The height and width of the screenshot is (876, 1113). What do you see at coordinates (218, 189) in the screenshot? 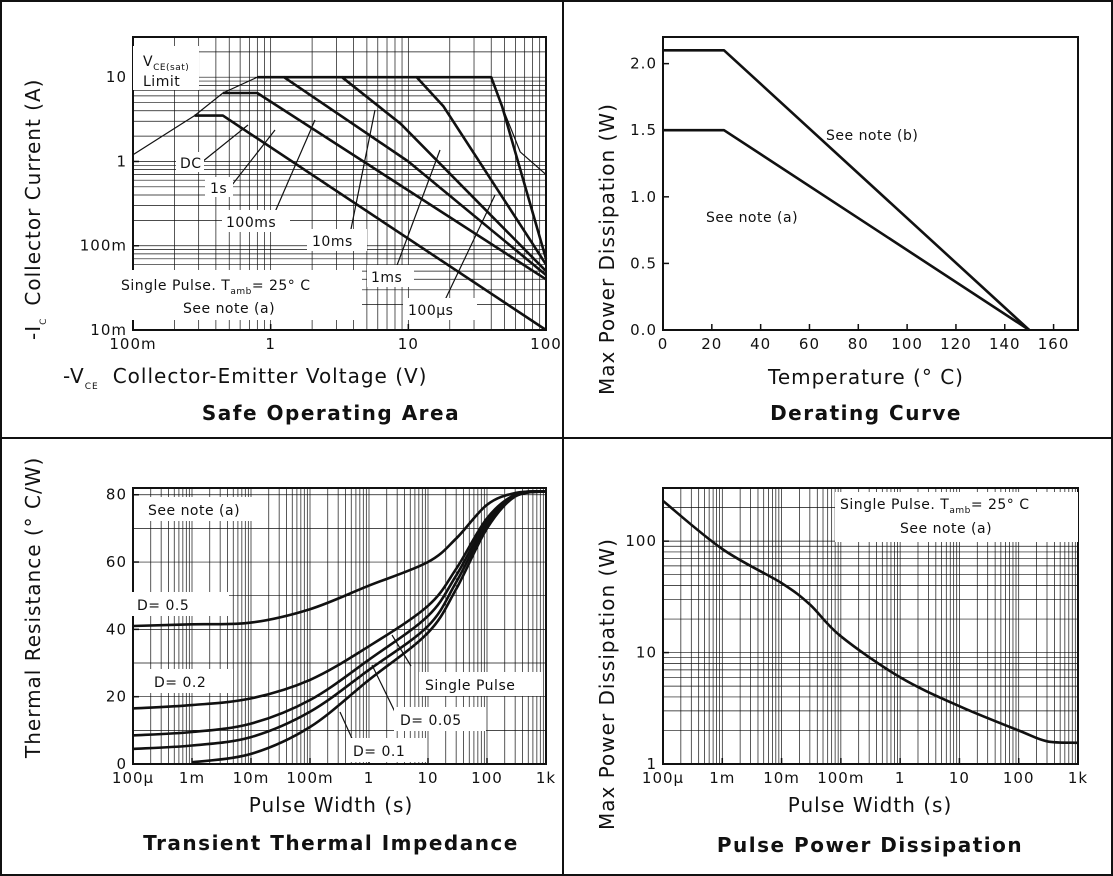
I see `1s-label: 1s` at bounding box center [218, 189].